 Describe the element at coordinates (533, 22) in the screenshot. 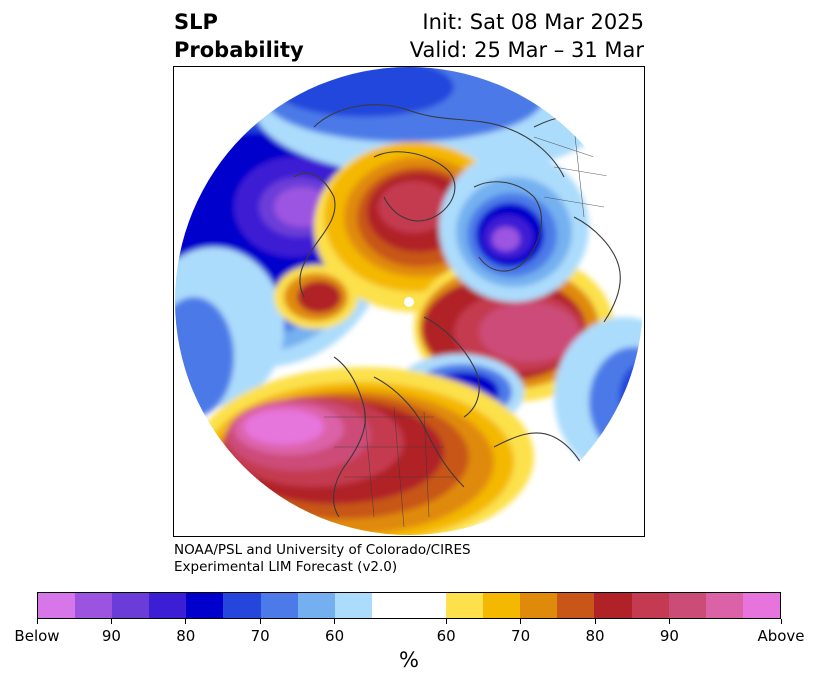

I see `init-date: Init: Sat 08 Mar 2025` at that location.